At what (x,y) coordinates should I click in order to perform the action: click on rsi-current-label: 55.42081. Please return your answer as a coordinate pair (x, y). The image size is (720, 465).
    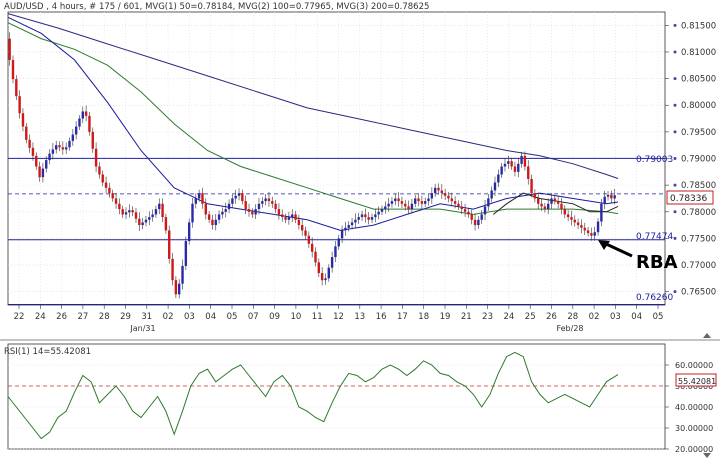
    Looking at the image, I should click on (697, 381).